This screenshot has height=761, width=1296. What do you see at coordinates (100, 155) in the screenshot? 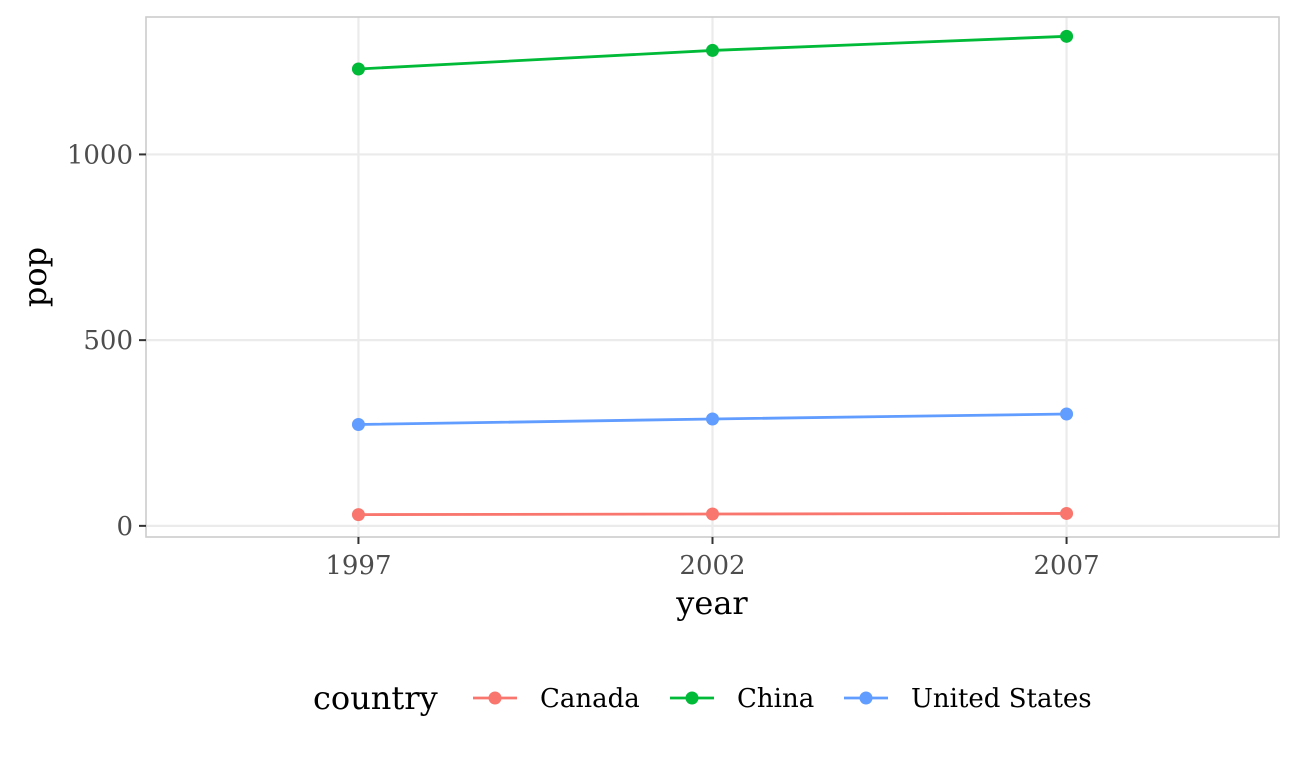
I see `y-tick-label: 1000` at bounding box center [100, 155].